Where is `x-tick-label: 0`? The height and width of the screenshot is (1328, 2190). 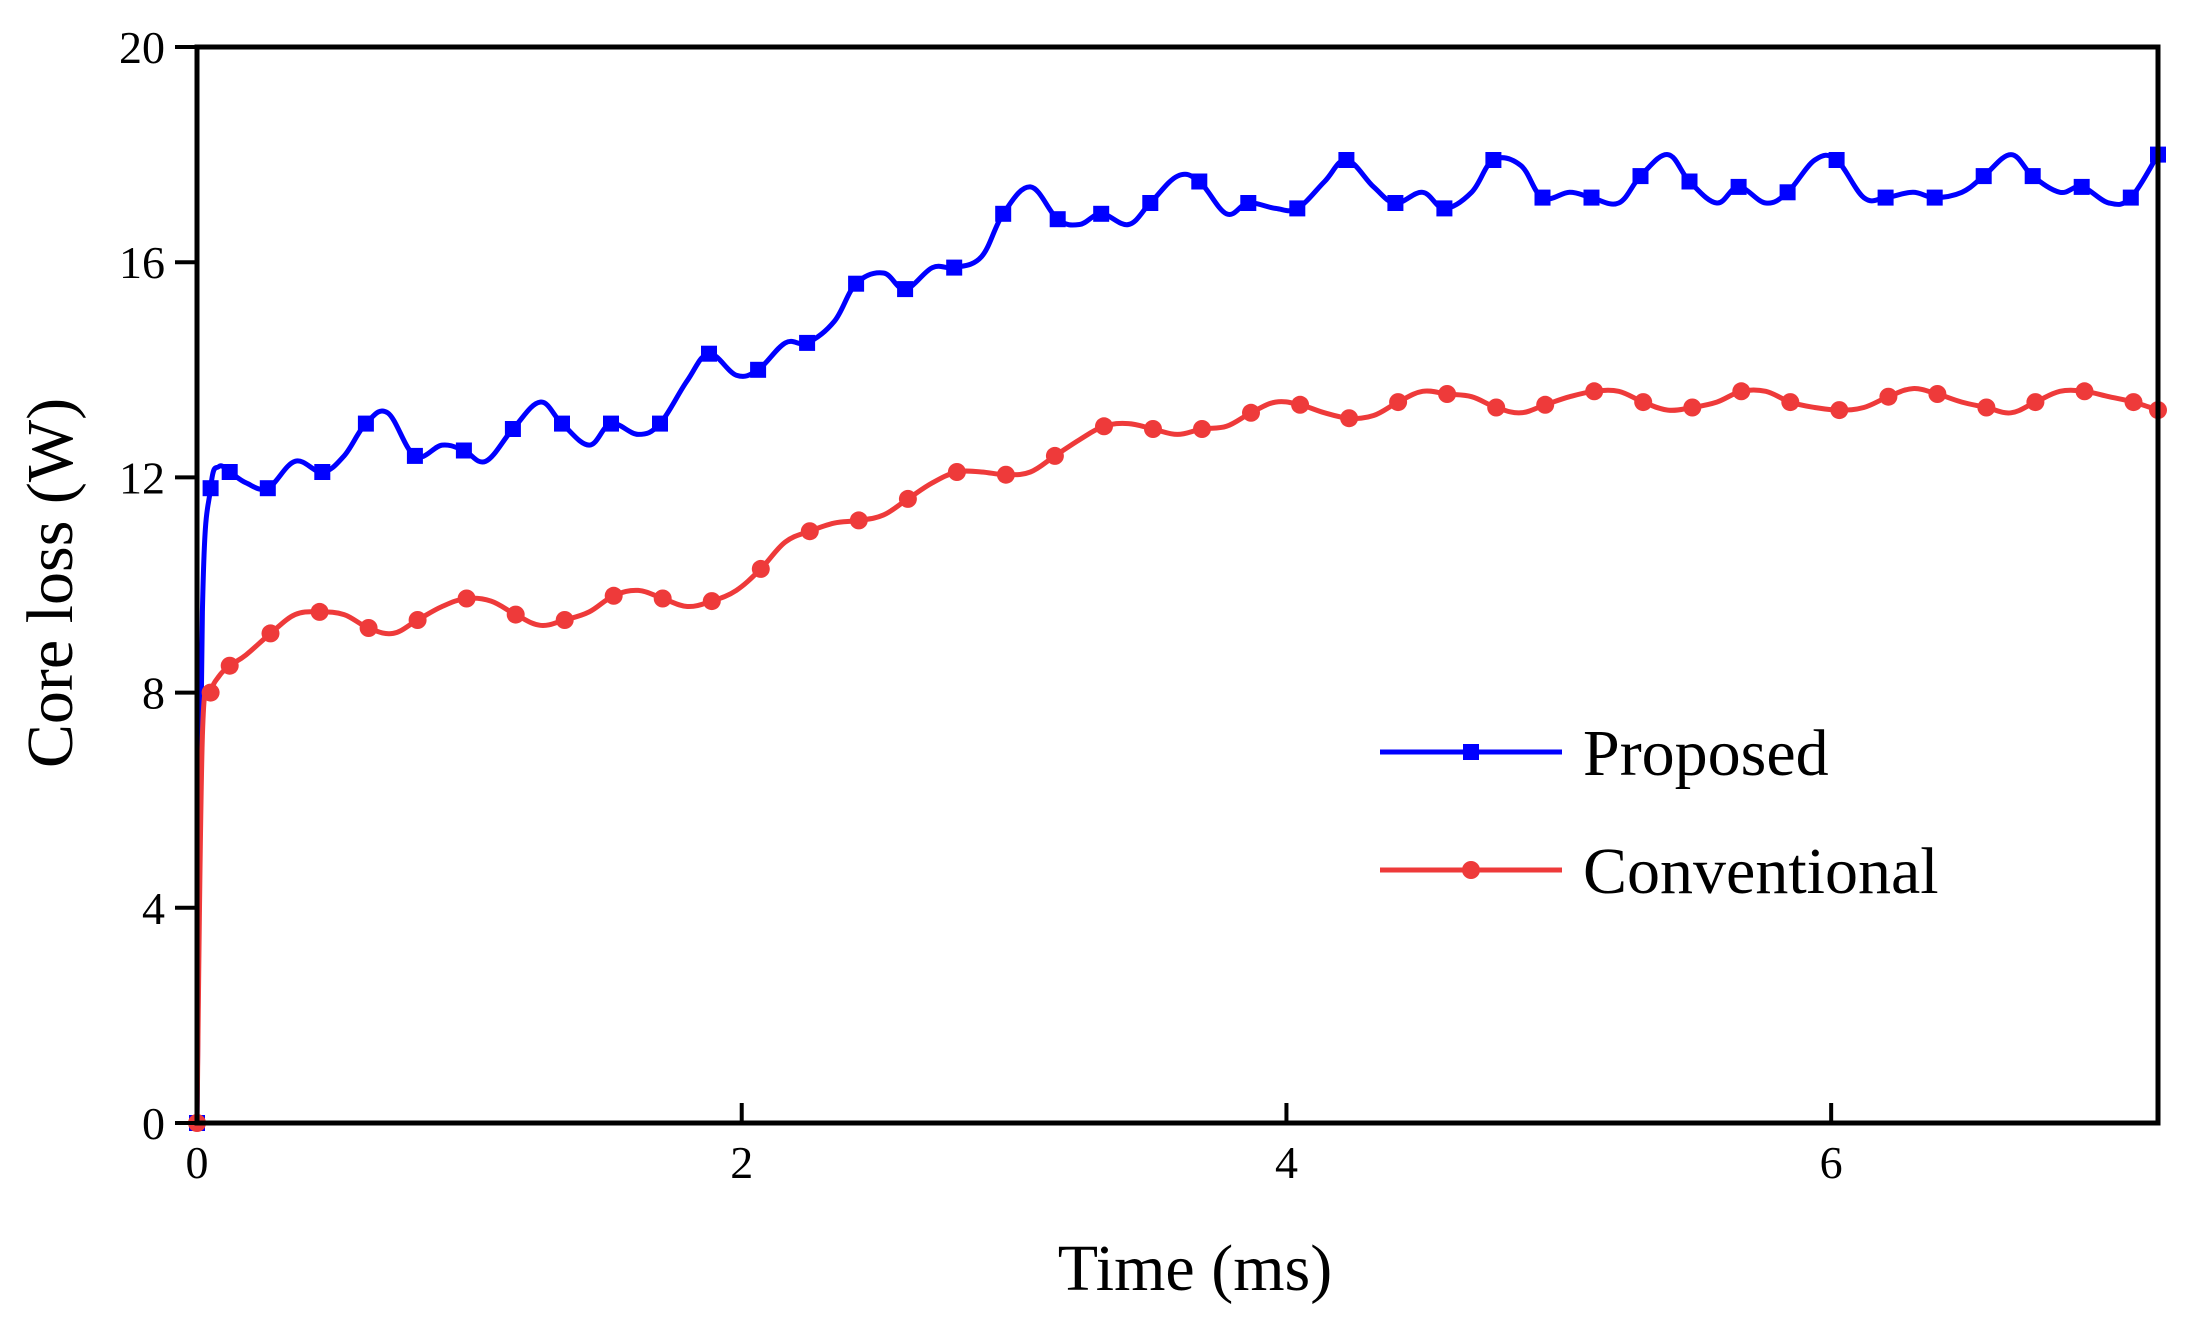 x-tick-label: 0 is located at coordinates (197, 1162).